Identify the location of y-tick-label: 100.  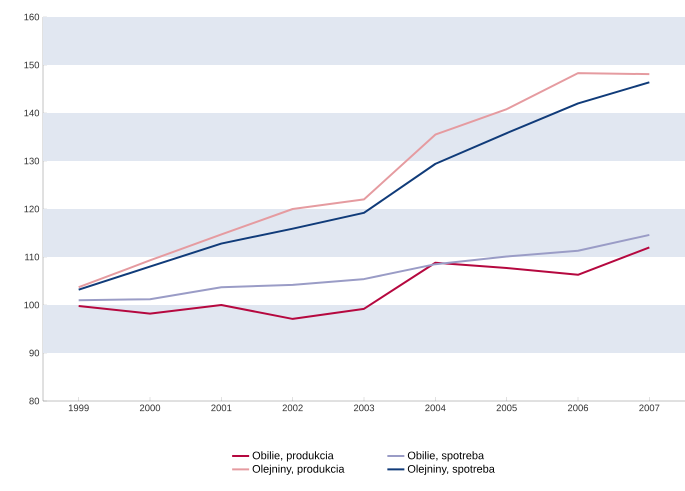
(32, 305).